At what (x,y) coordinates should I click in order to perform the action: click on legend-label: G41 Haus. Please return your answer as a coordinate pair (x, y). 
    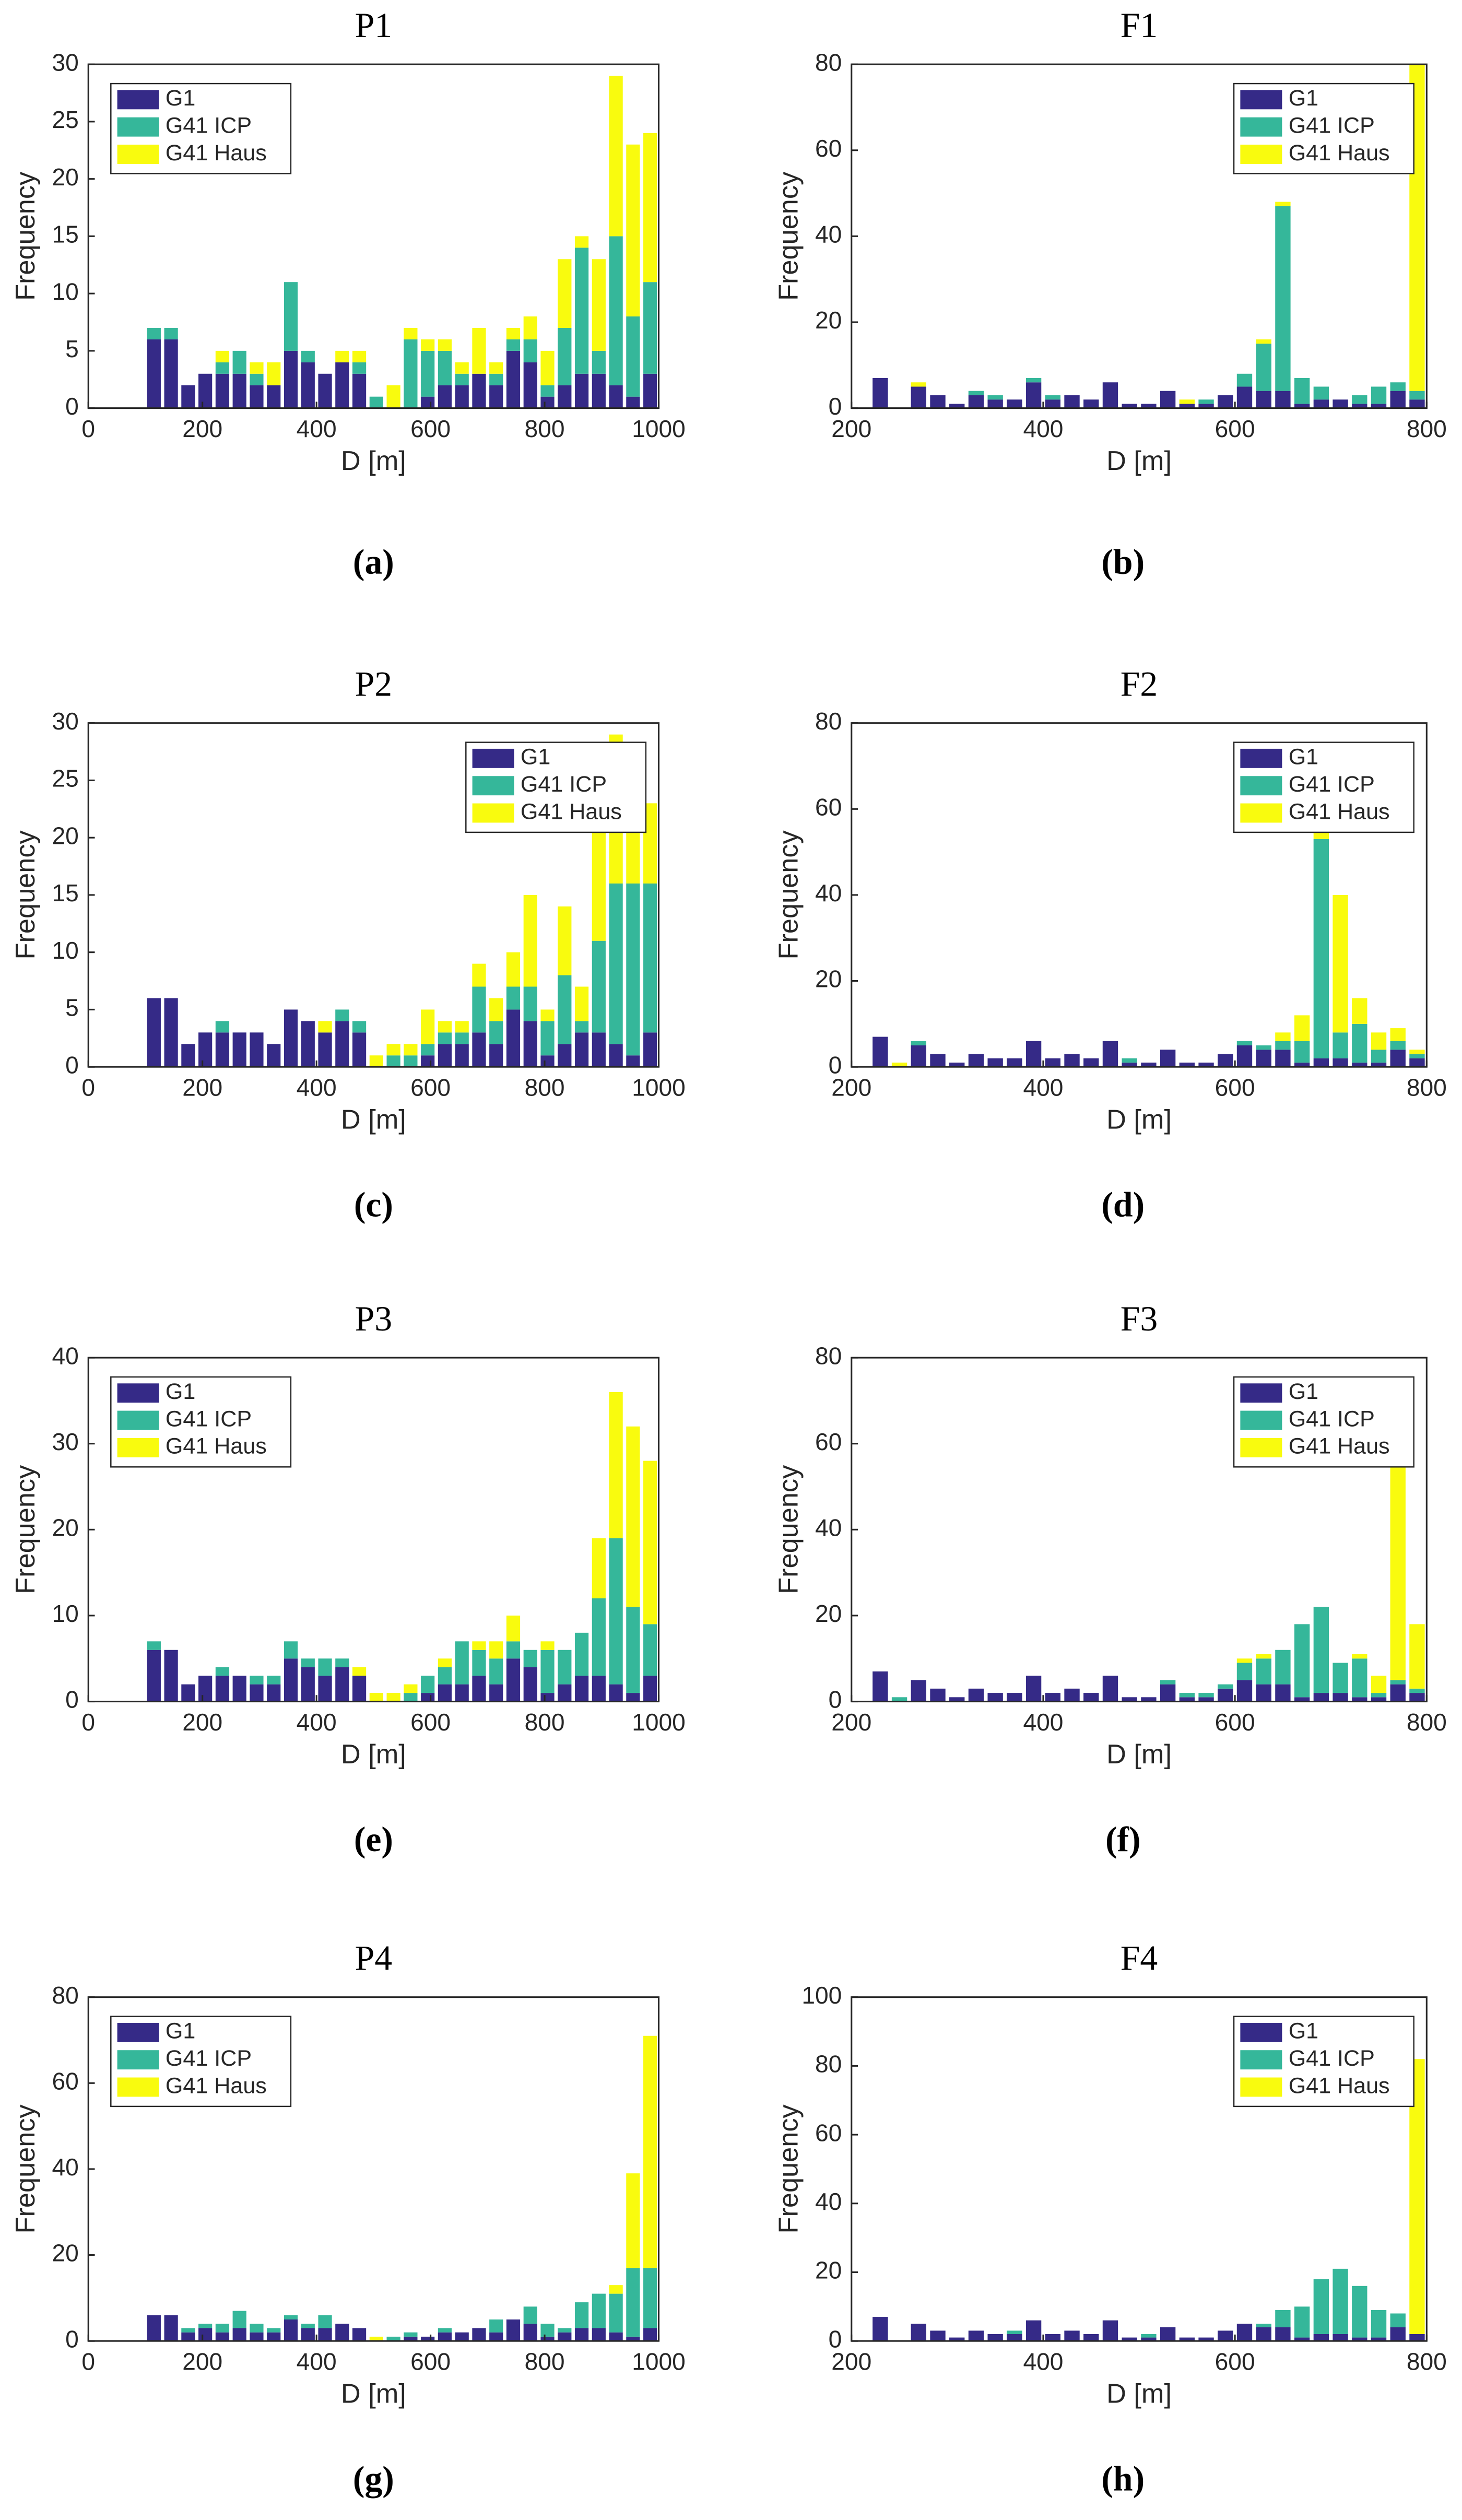
    Looking at the image, I should click on (1339, 2085).